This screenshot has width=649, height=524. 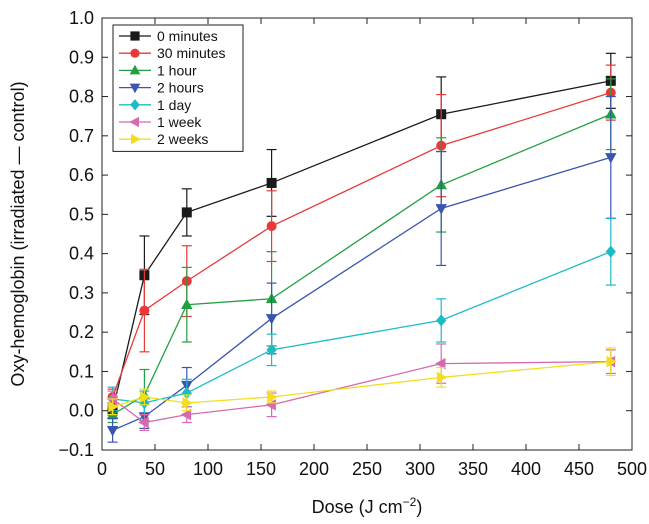 I want to click on legend-item-1-hour: 1 hour, so click(x=158, y=70).